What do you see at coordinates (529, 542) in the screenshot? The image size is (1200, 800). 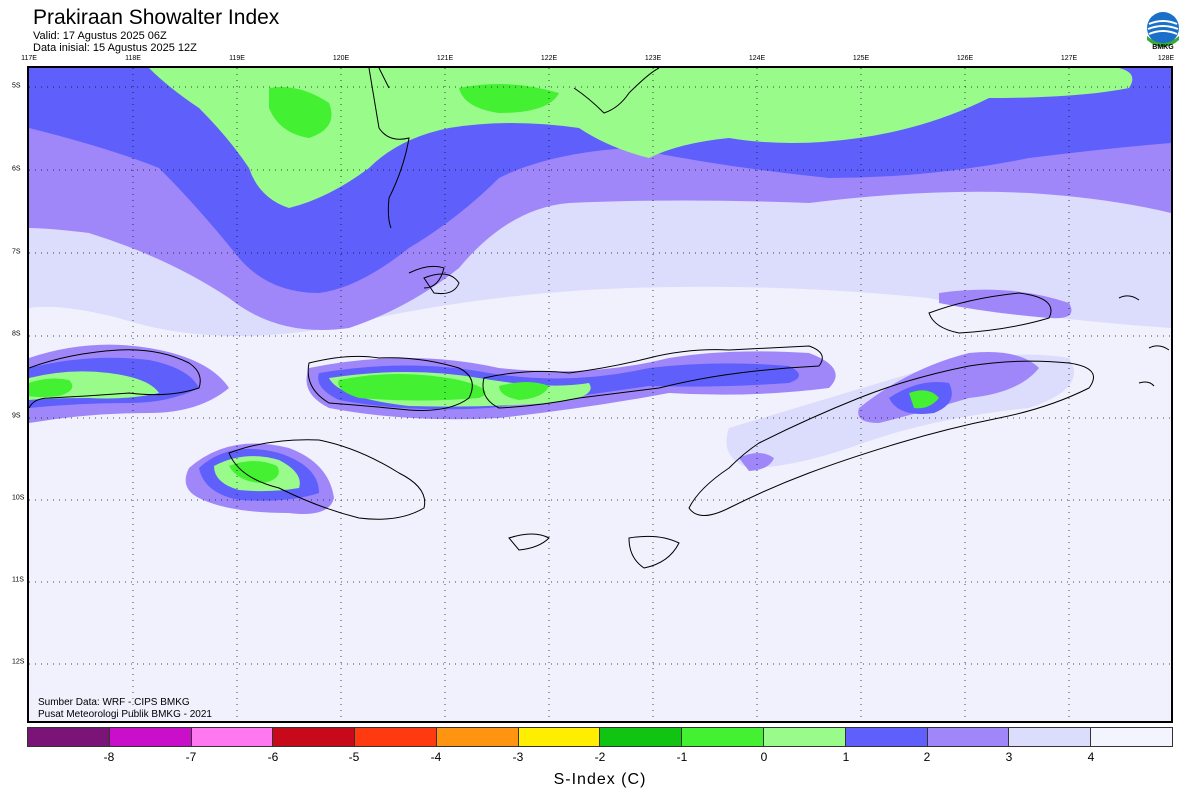 I see `sawu-island` at bounding box center [529, 542].